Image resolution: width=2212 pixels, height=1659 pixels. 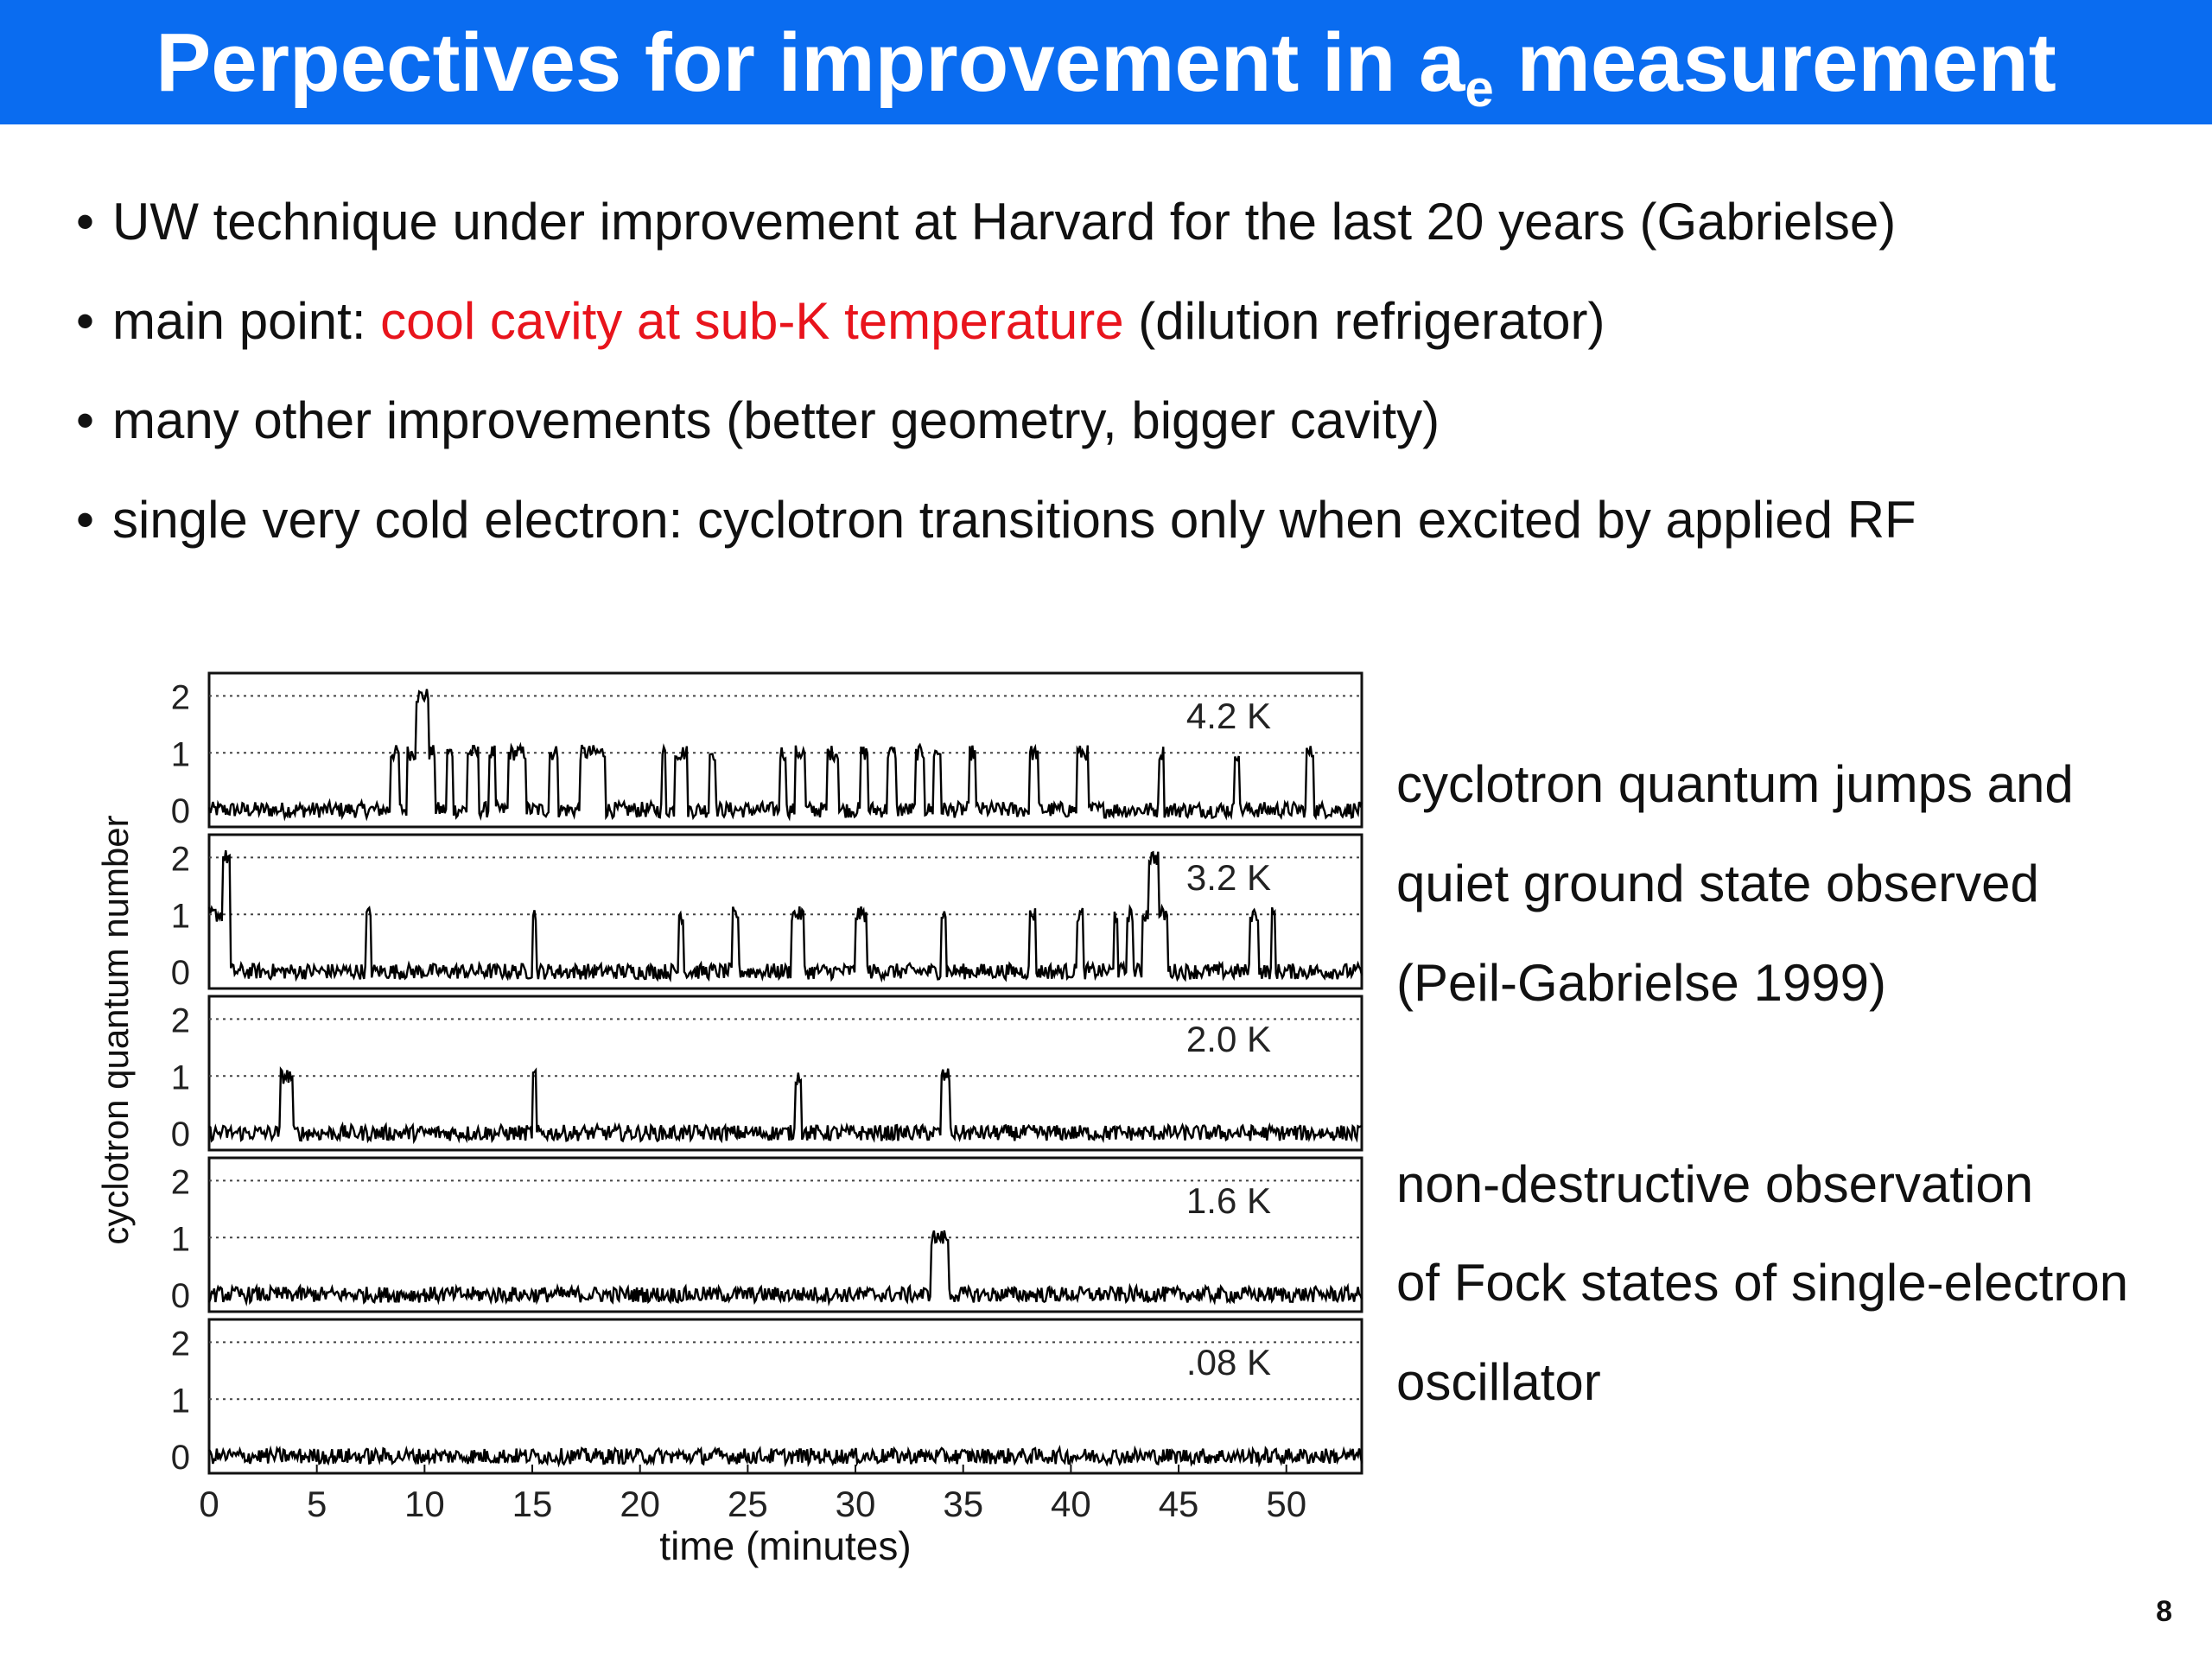 What do you see at coordinates (1228, 877) in the screenshot?
I see `temperature-label: 3.2 K` at bounding box center [1228, 877].